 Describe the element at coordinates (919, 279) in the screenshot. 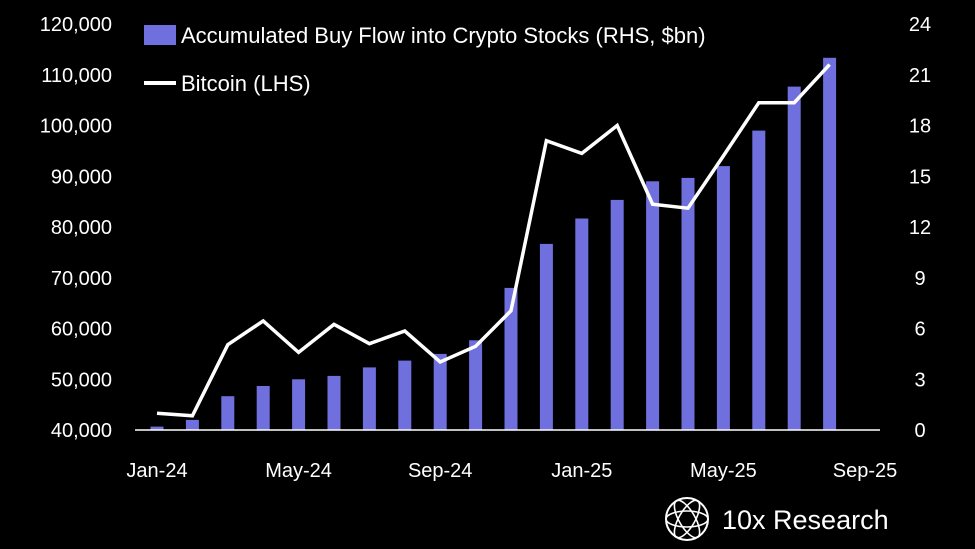

I see `right-tick-label: 9` at that location.